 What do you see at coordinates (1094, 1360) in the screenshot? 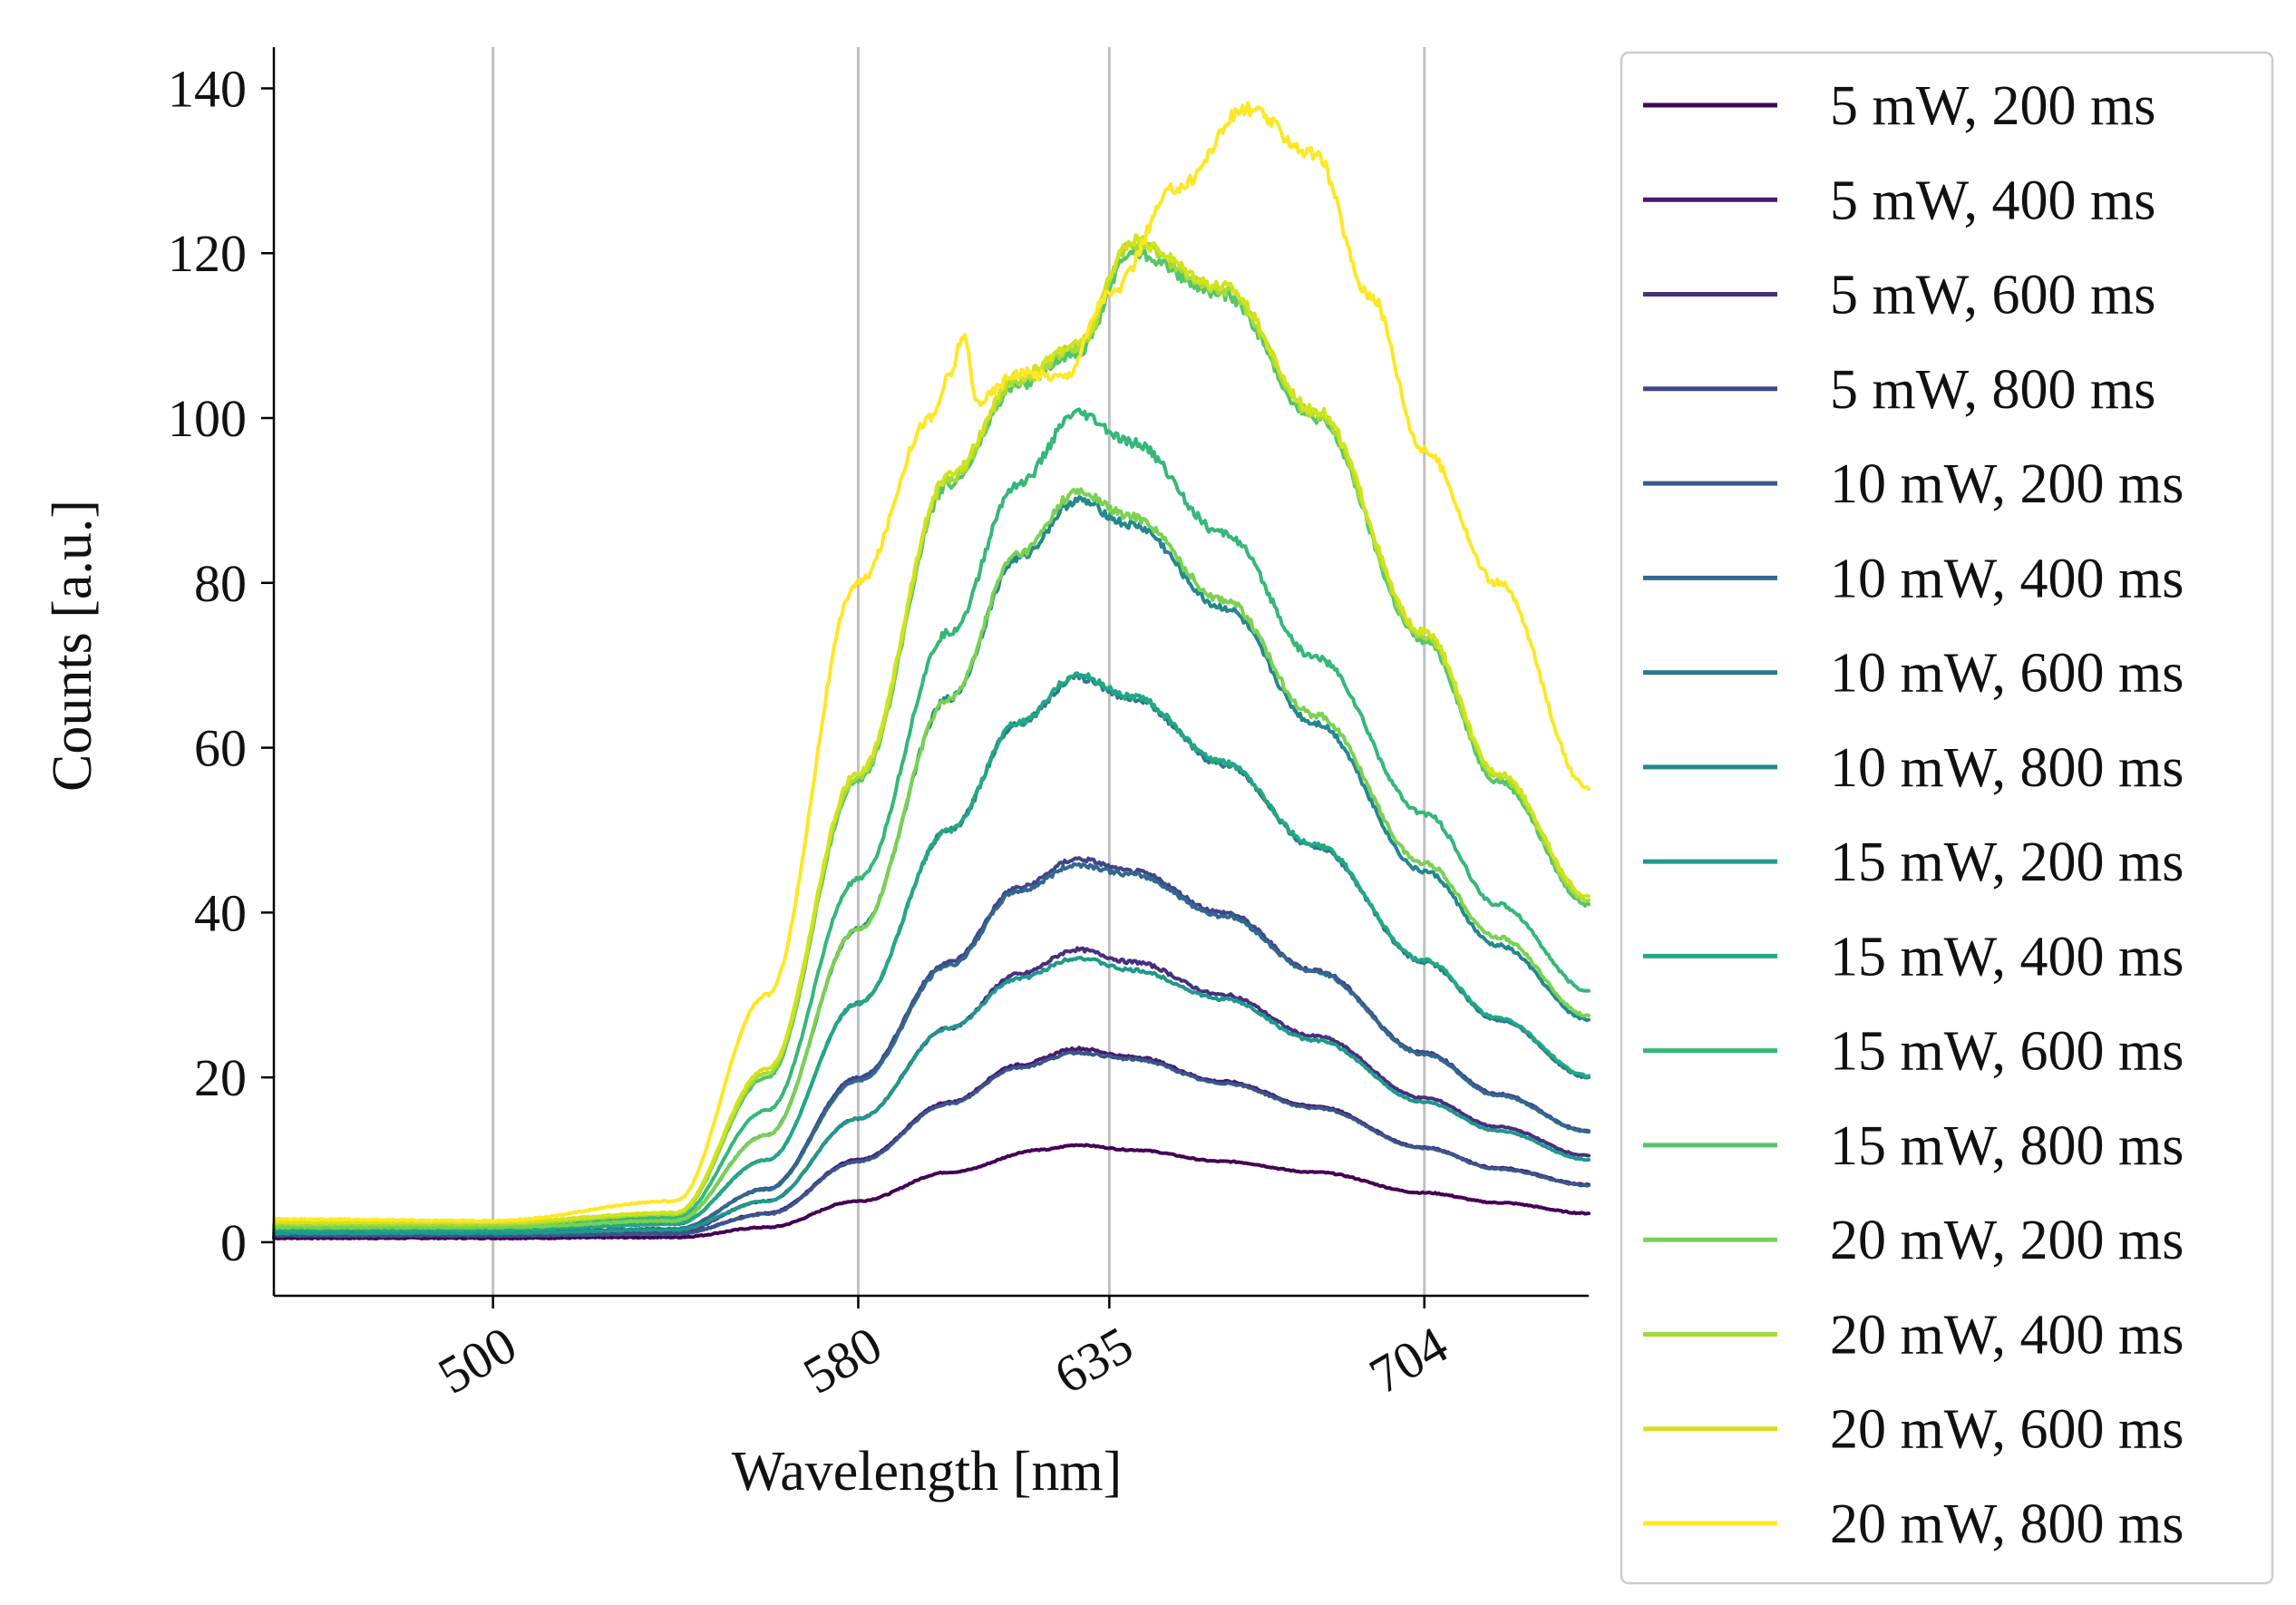
I see `x-tick-label: 635` at bounding box center [1094, 1360].